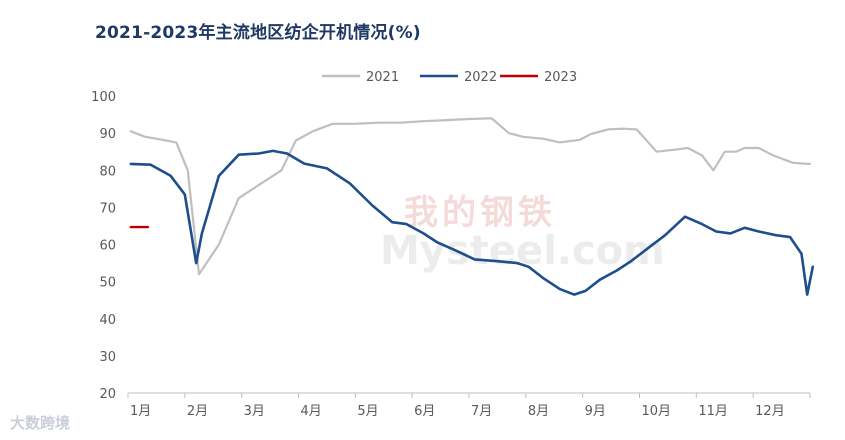 The height and width of the screenshot is (440, 845). What do you see at coordinates (367, 411) in the screenshot?
I see `x-tick-label: 5月` at bounding box center [367, 411].